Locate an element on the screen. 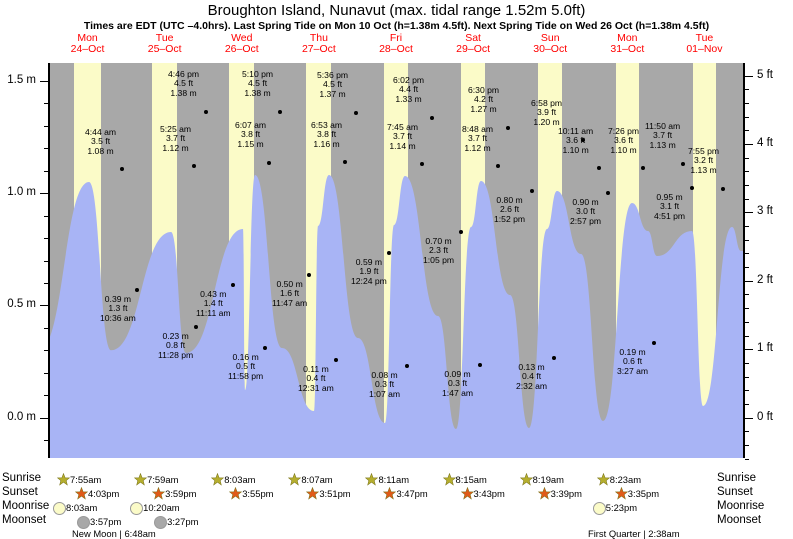 The width and height of the screenshot is (793, 539). row-label-right-sunrise: Sunrise is located at coordinates (736, 478).